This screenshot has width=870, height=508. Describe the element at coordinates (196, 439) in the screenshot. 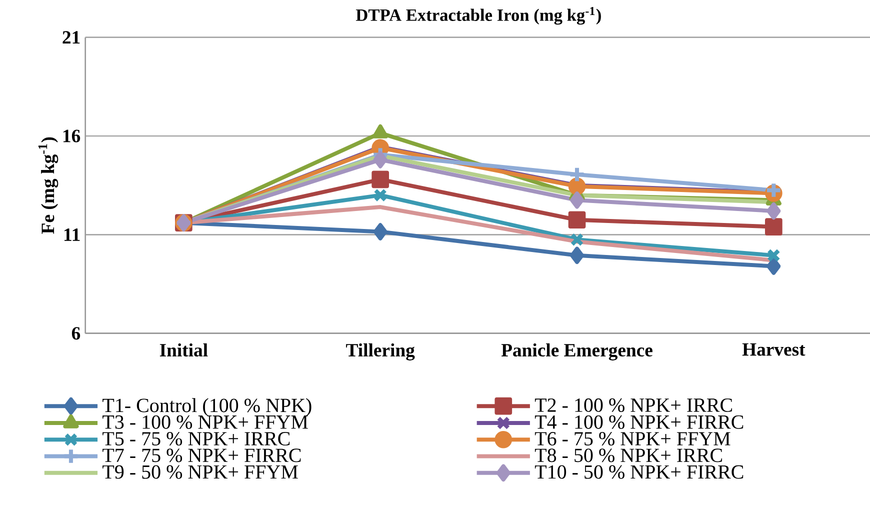

I see `legend-label: T5 - 75 % NPK+ IRRC` at that location.